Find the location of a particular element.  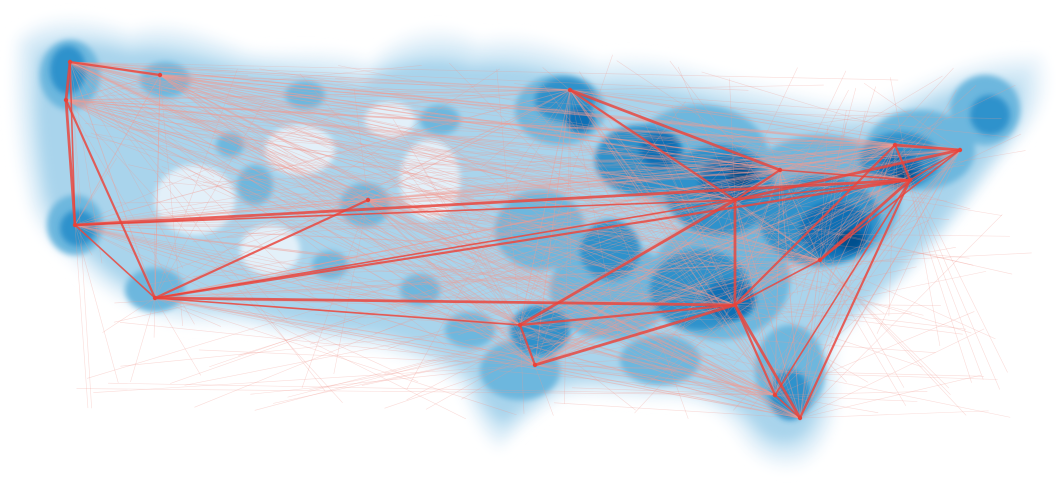

hub-node-los-angeles is located at coordinates (155, 298).